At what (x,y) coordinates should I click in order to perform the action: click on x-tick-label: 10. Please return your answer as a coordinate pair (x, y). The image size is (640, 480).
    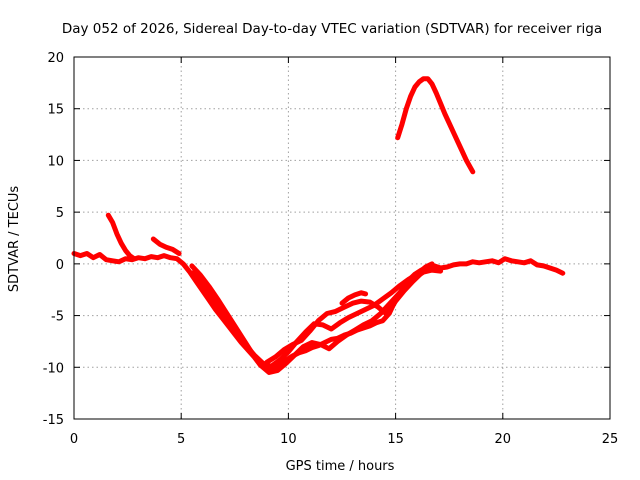
    Looking at the image, I should click on (288, 439).